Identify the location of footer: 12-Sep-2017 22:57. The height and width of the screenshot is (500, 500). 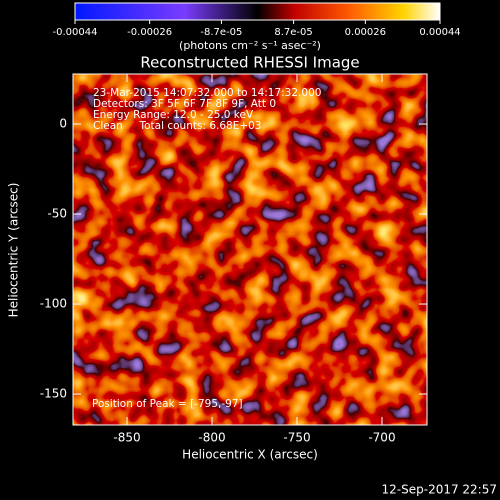
(439, 490).